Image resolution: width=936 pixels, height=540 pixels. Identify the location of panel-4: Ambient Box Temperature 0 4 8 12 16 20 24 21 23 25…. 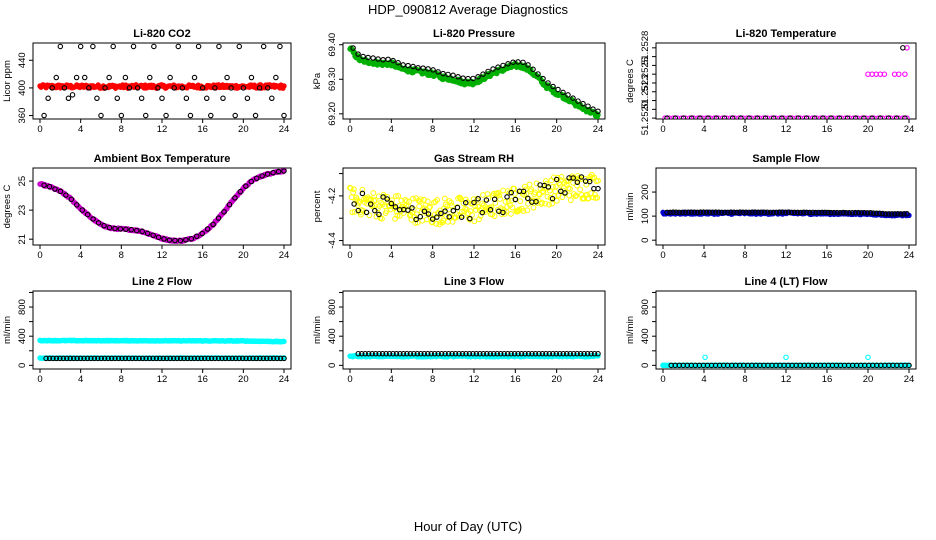
(147, 207).